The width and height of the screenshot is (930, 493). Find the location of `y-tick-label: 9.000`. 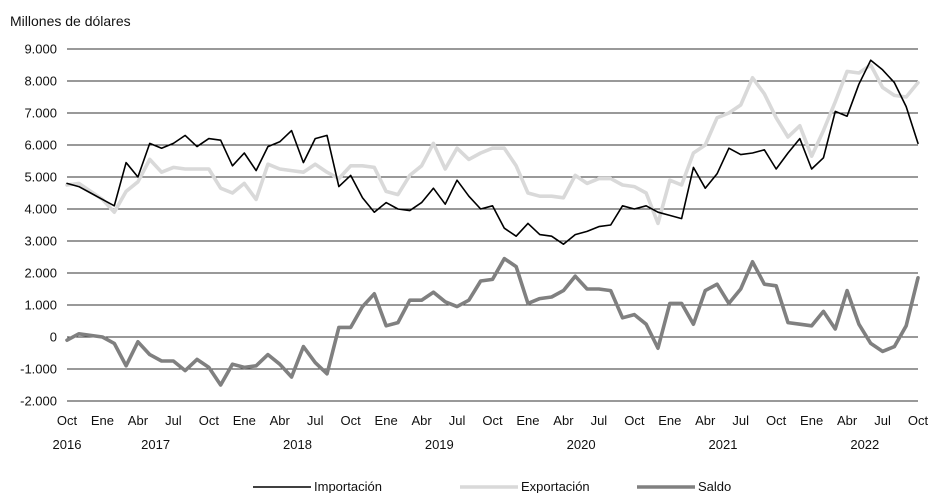

y-tick-label: 9.000 is located at coordinates (40, 49).